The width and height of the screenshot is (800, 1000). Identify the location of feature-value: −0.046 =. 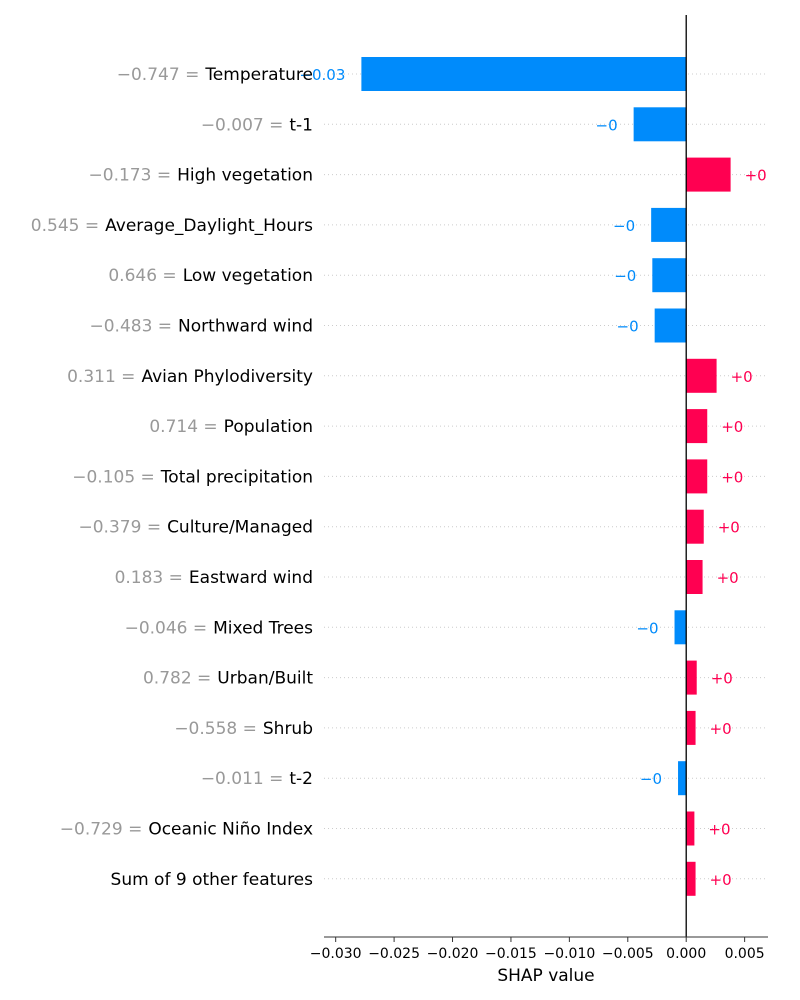
(166, 628).